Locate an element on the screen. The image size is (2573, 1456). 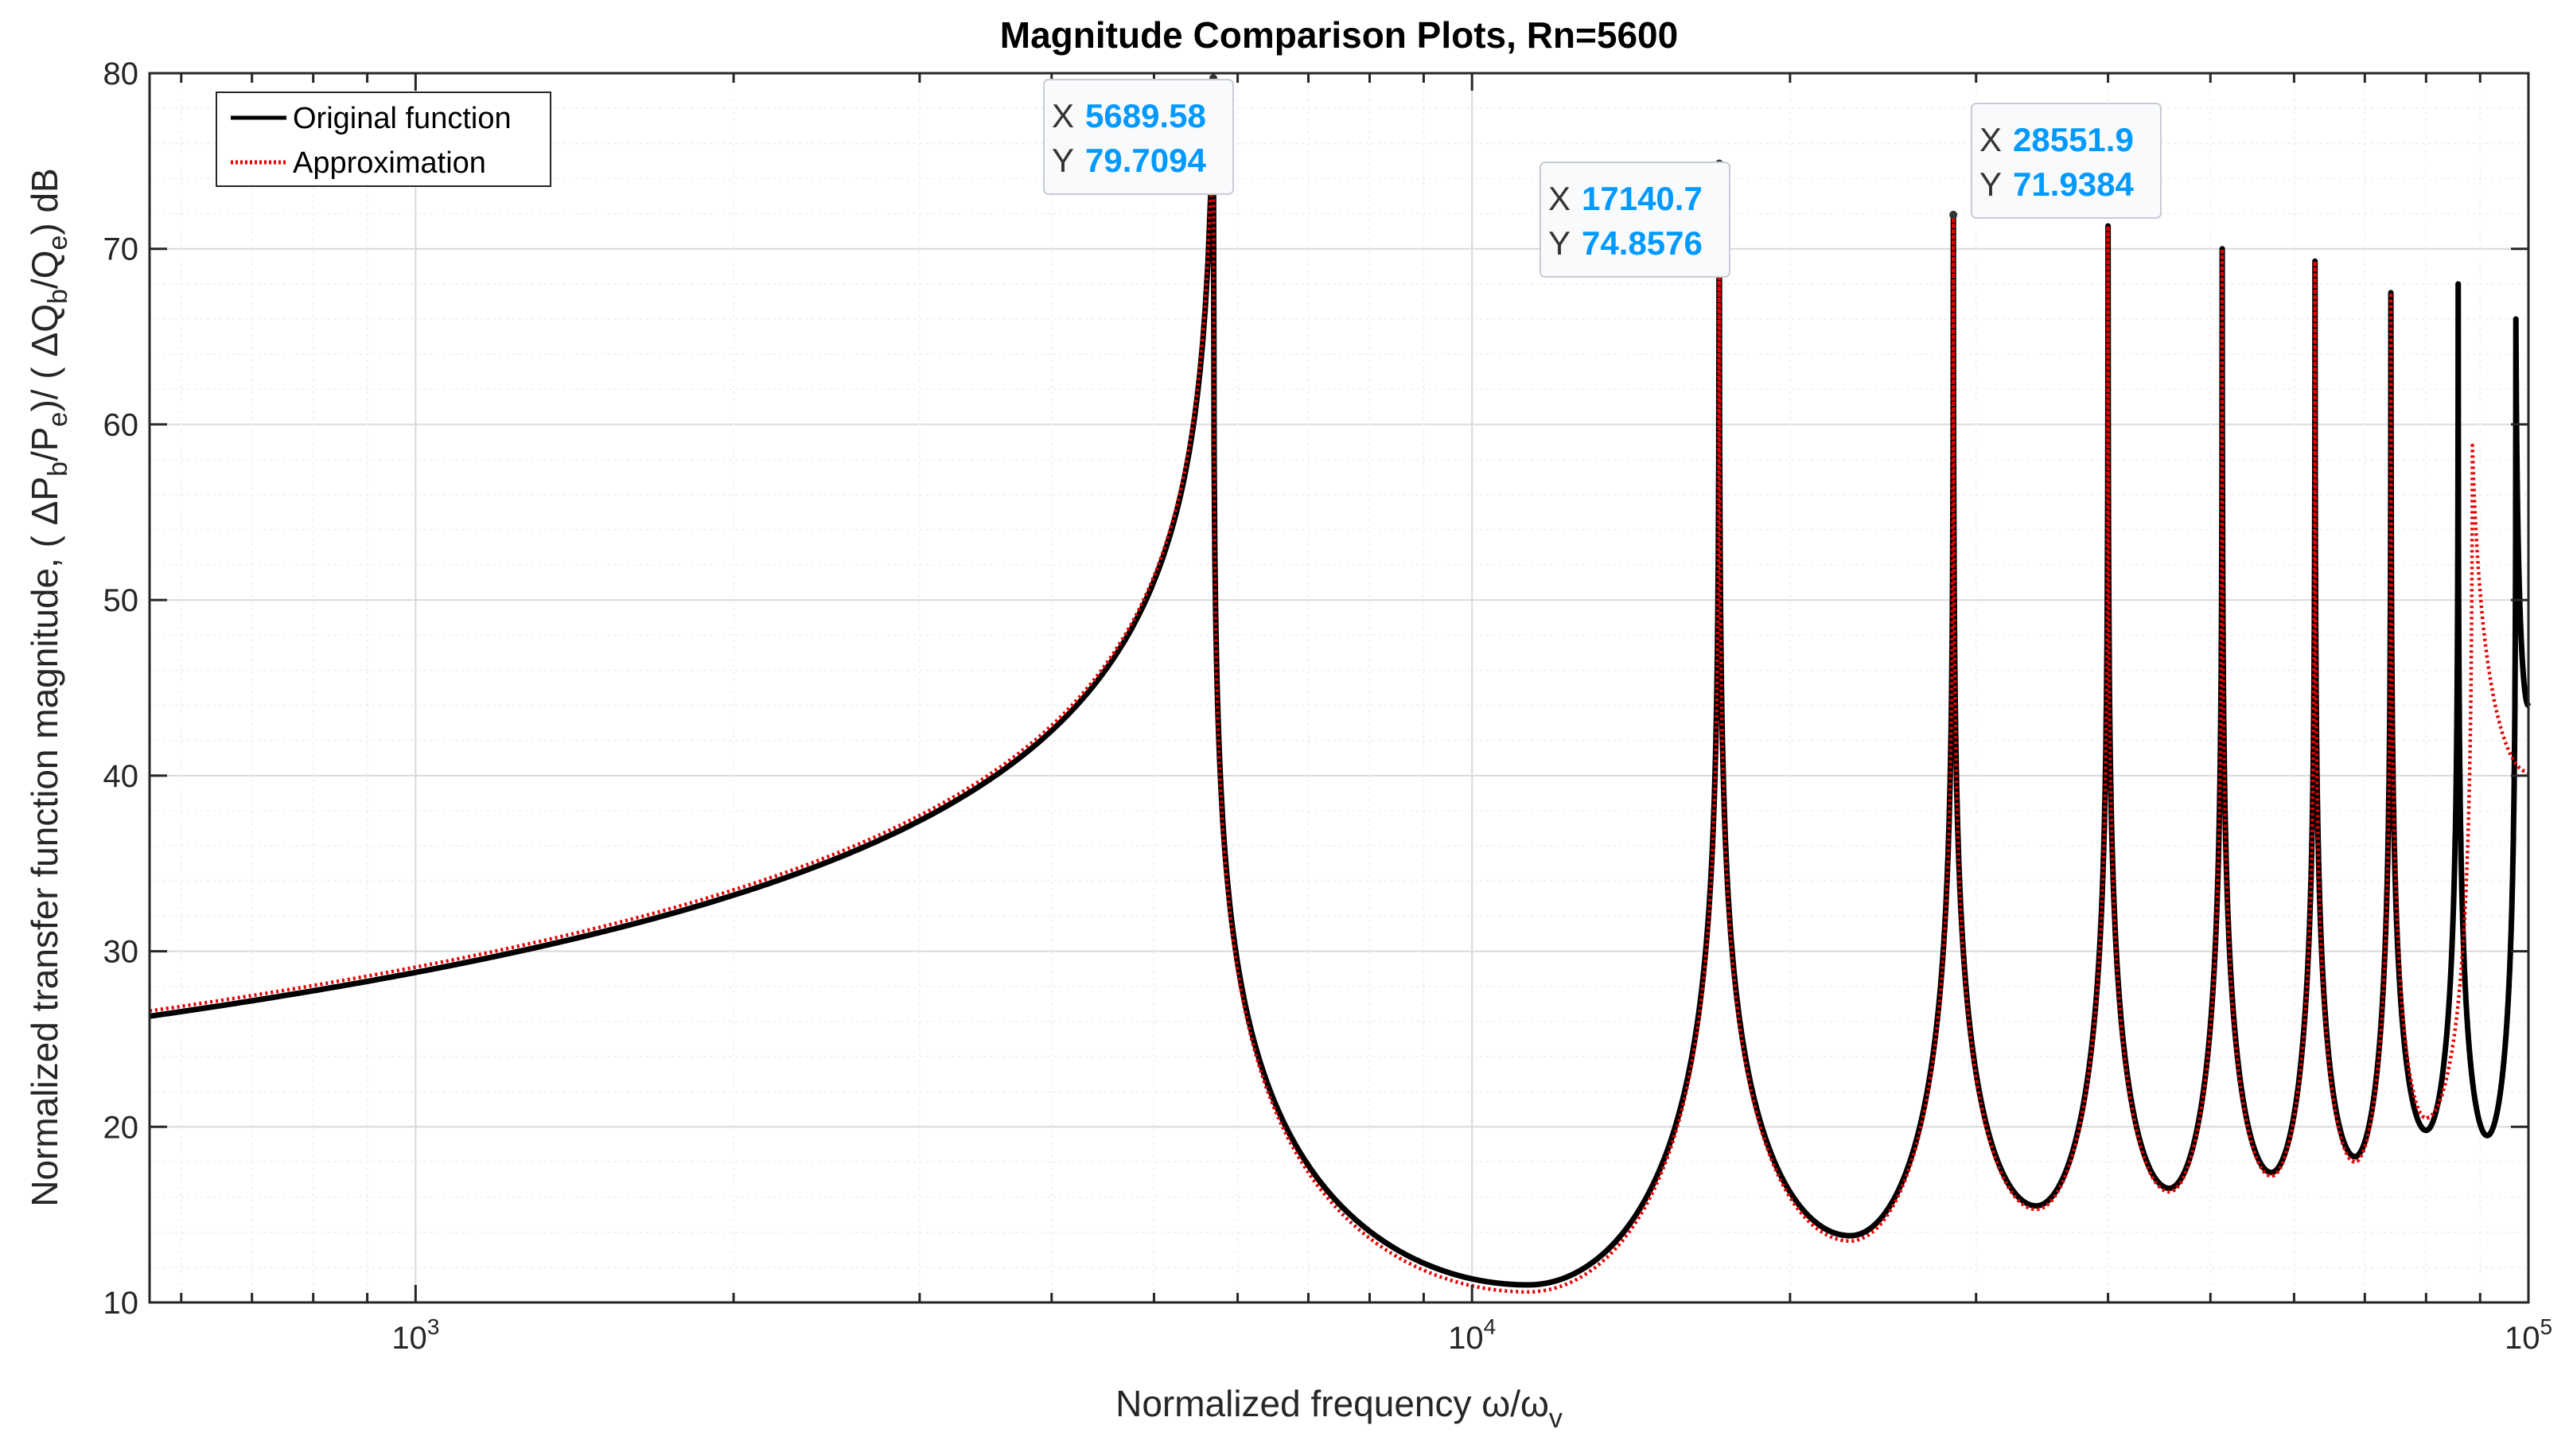
y-tick-label: 40 is located at coordinates (121, 776).